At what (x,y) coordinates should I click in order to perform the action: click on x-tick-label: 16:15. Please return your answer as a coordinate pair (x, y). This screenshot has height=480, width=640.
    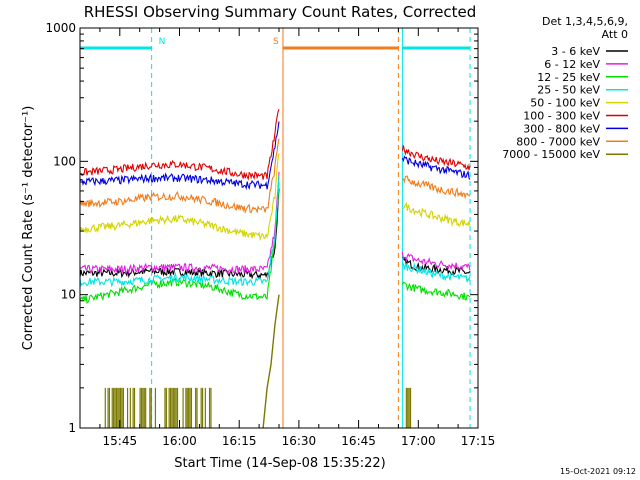
    Looking at the image, I should click on (239, 441).